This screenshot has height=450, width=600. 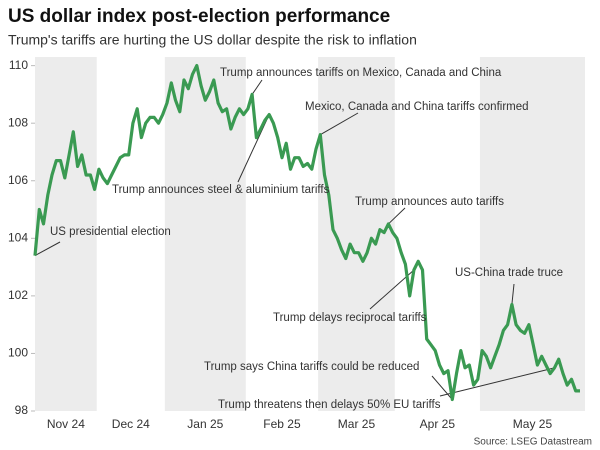 What do you see at coordinates (18, 65) in the screenshot?
I see `y-tick-label: 110` at bounding box center [18, 65].